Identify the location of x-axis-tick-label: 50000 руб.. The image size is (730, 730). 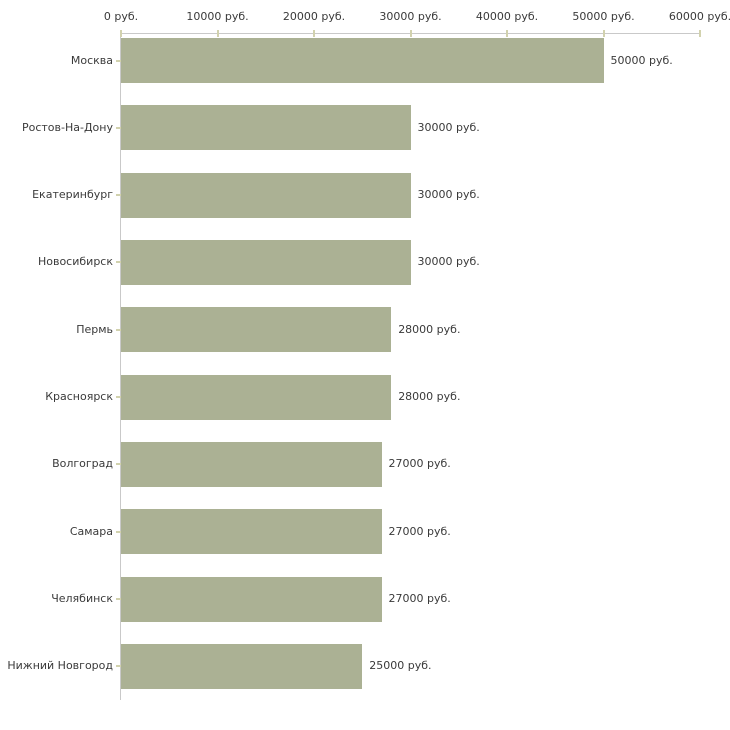
(603, 16).